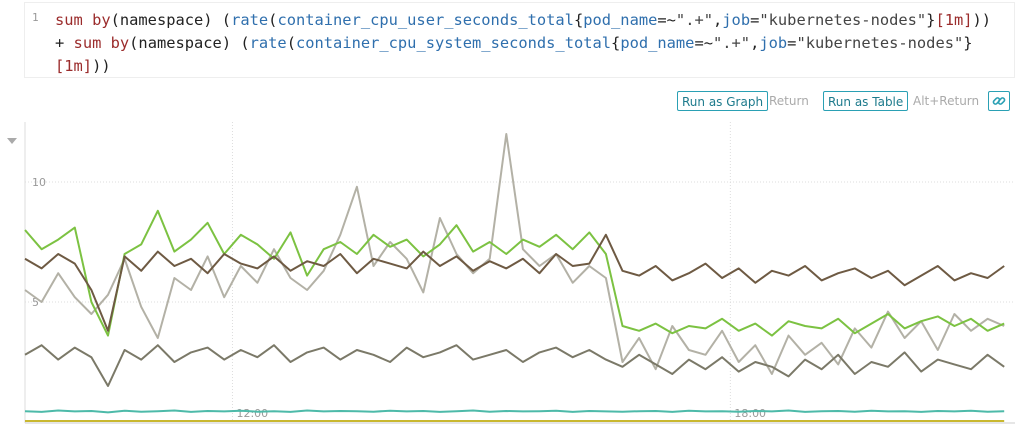 The width and height of the screenshot is (1020, 435). I want to click on code-line: [1m])), so click(523, 66).